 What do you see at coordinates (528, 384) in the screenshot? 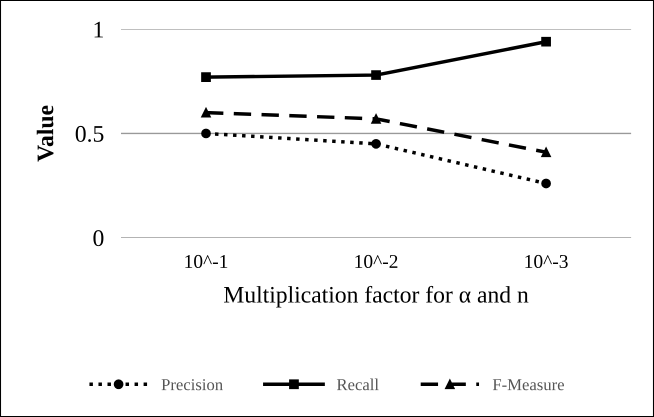
I see `legend-label: F-Measure` at bounding box center [528, 384].